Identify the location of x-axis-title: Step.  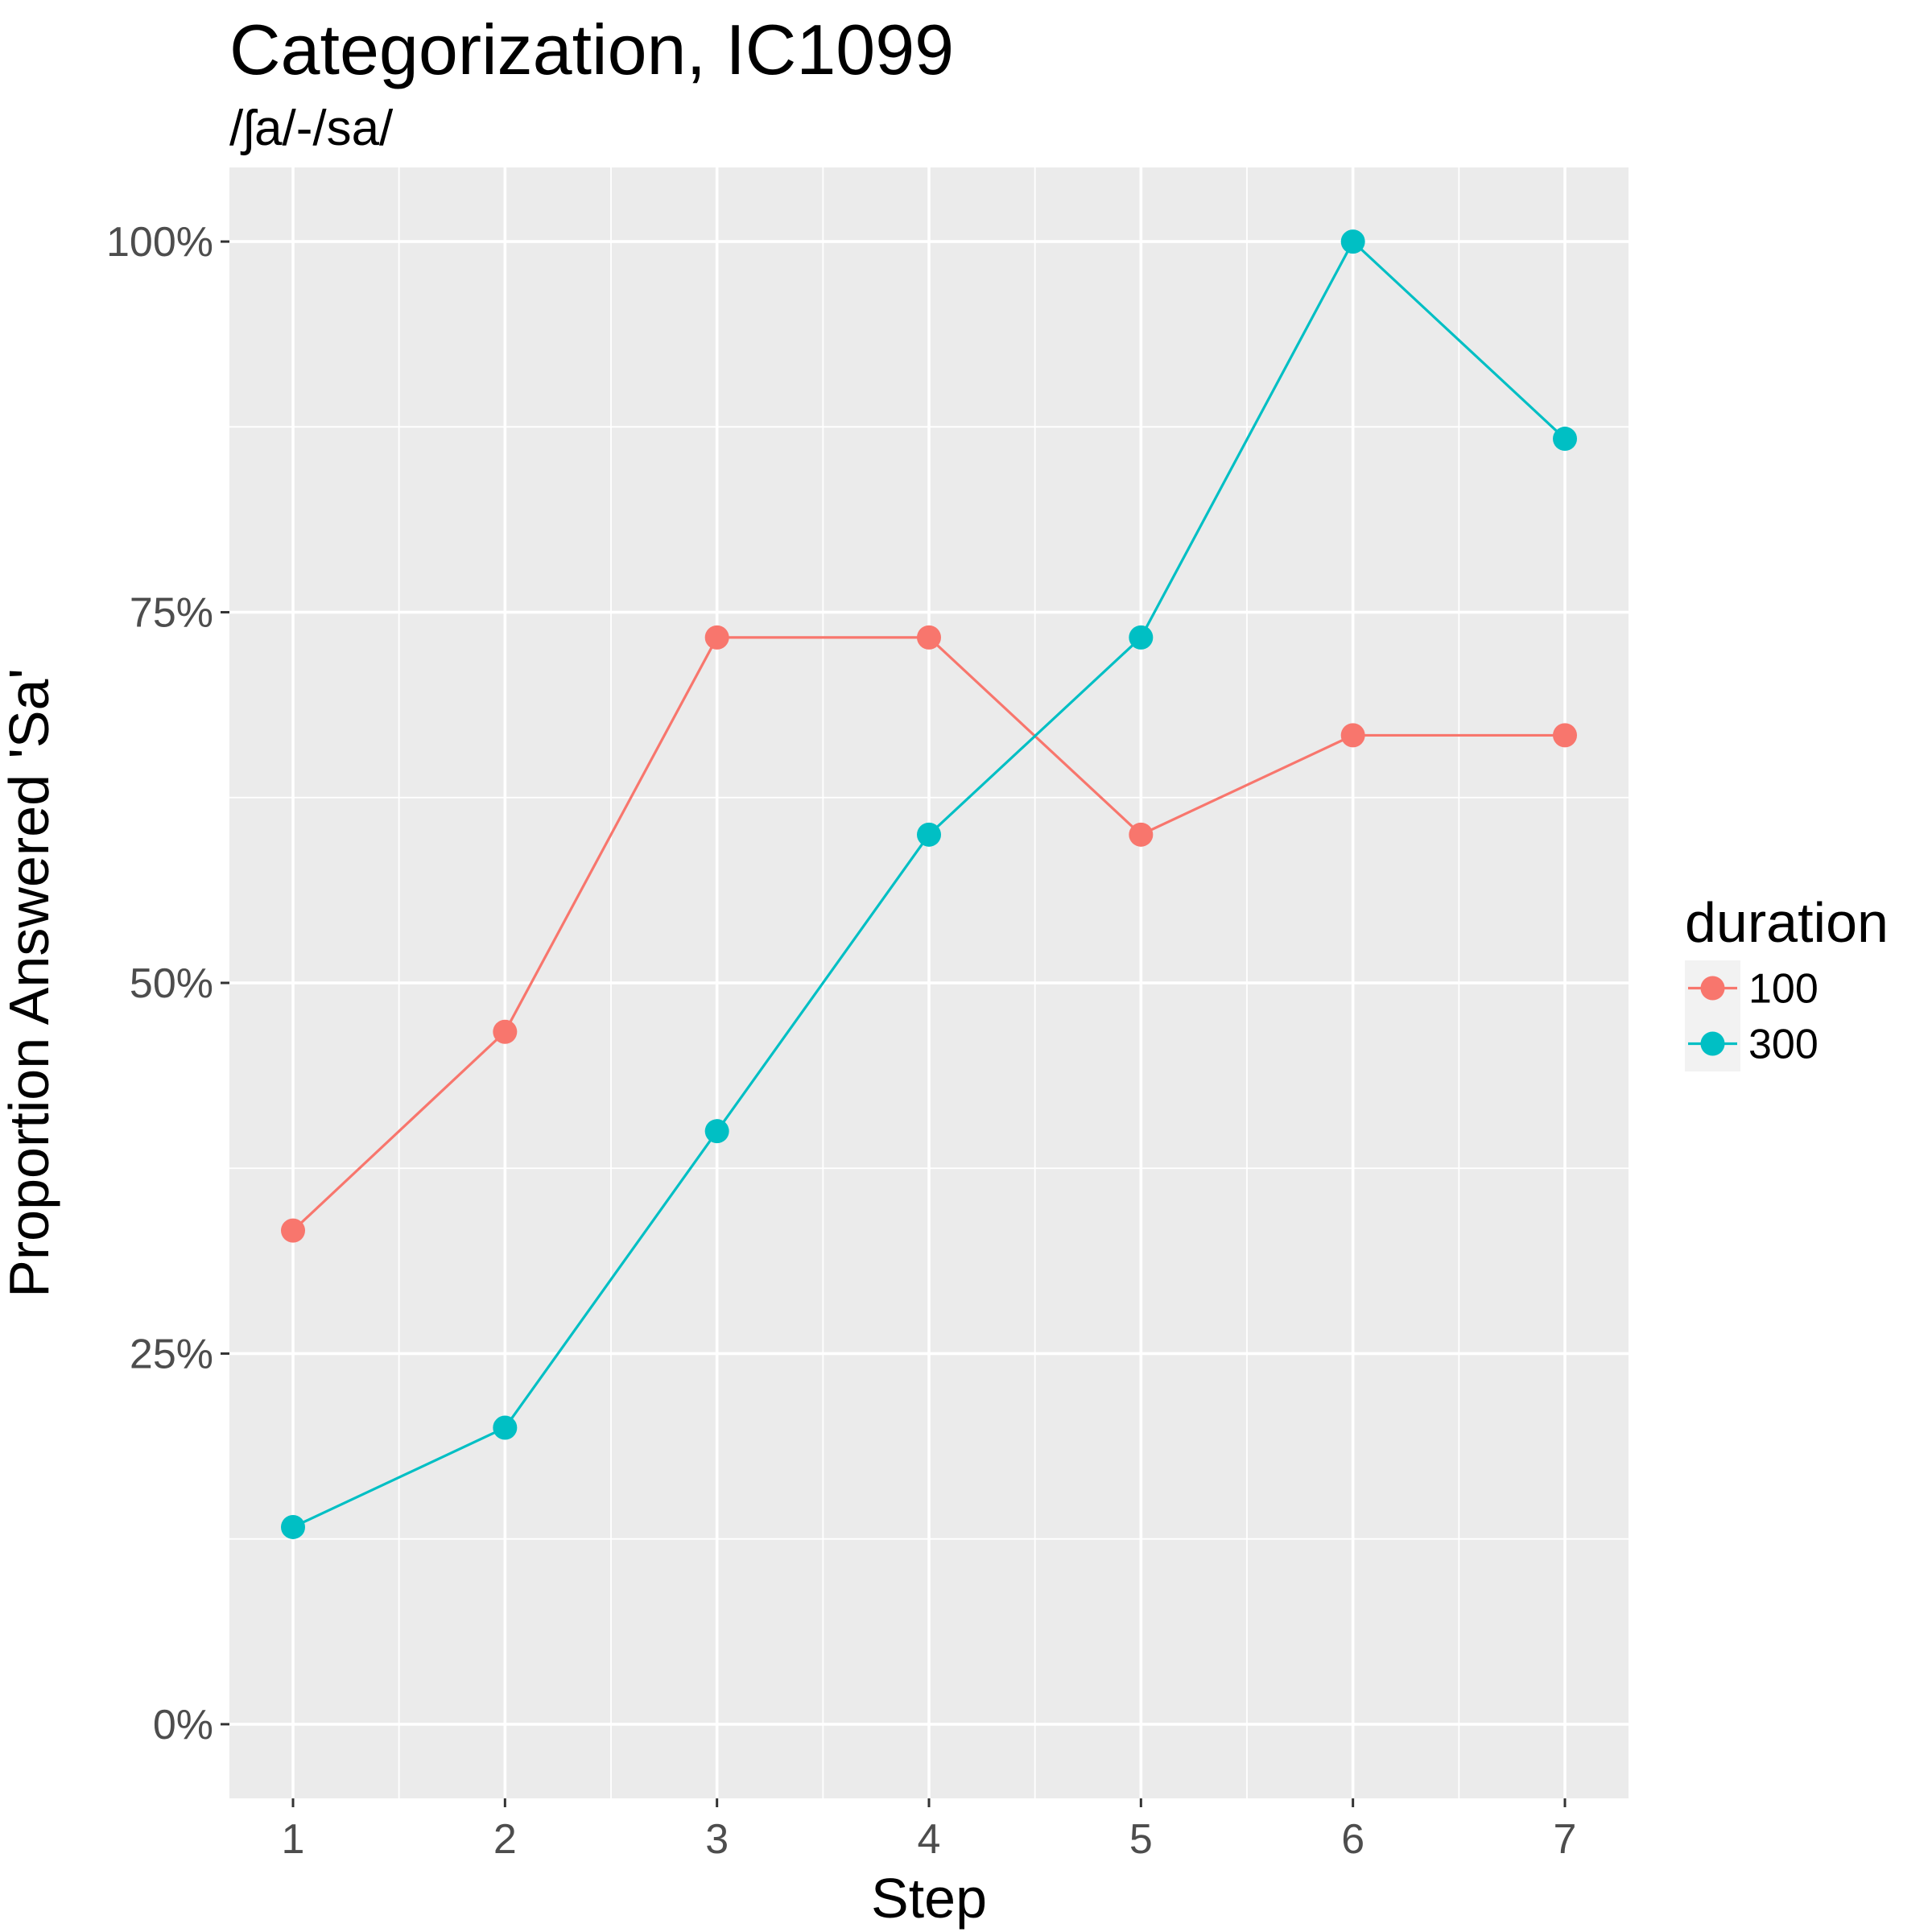
(929, 1898).